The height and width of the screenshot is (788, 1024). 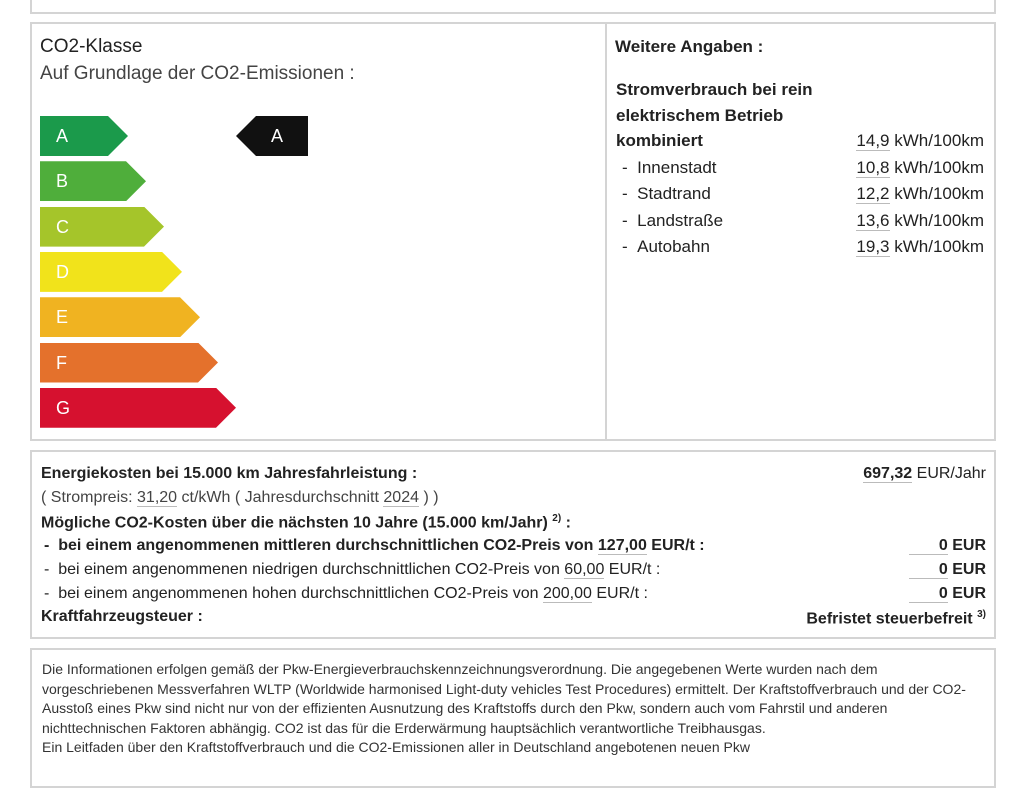 I want to click on consumption-row-value: 10,8 kWh/100km, so click(x=920, y=167).